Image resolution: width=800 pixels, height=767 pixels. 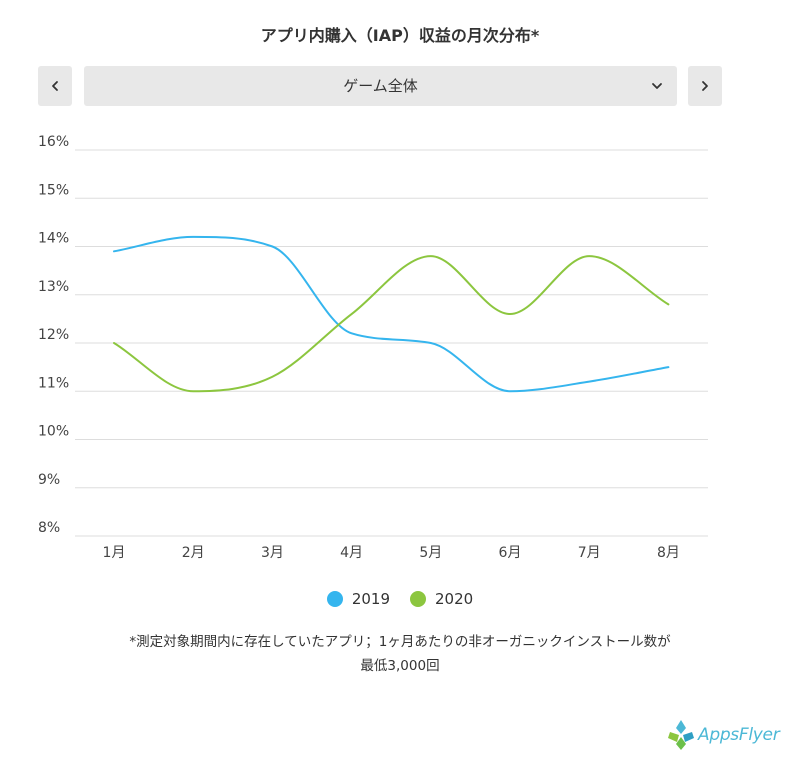 I want to click on x-tick-label: 6月, so click(x=510, y=553).